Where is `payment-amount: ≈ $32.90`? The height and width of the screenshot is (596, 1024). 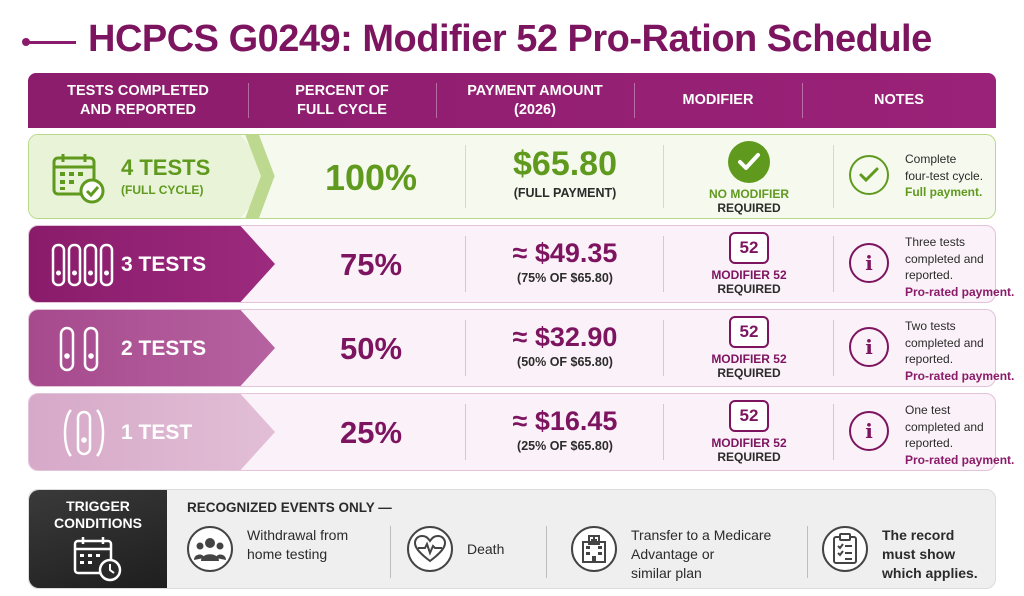 payment-amount: ≈ $32.90 is located at coordinates (565, 337).